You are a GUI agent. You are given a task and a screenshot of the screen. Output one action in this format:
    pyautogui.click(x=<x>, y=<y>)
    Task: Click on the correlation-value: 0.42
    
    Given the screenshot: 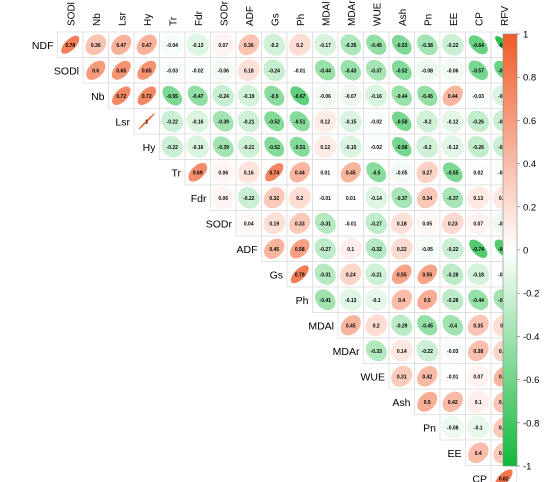 What is the action you would take?
    pyautogui.click(x=453, y=403)
    